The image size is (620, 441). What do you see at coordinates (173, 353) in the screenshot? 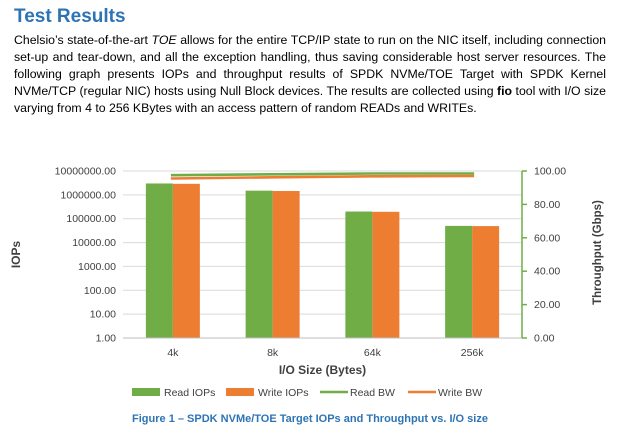
I see `x-tick-label: 4k` at bounding box center [173, 353].